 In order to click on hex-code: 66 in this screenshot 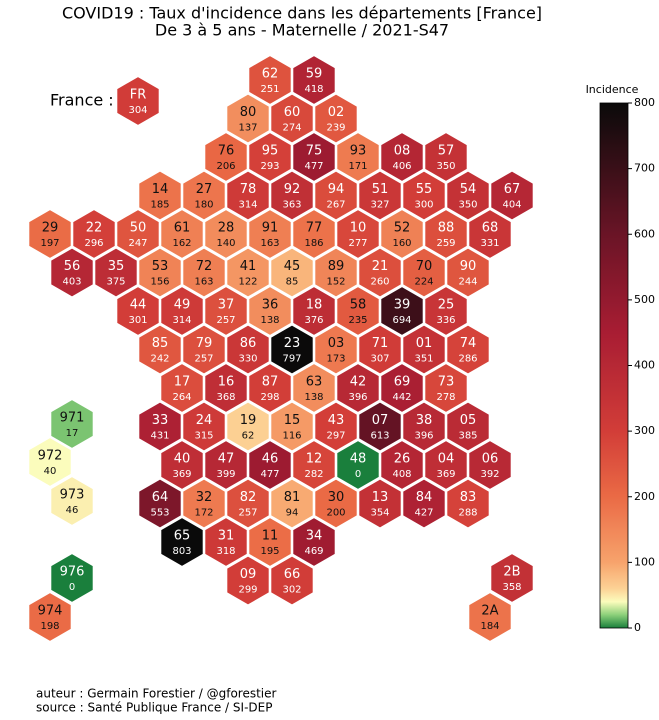, I will do `click(292, 574)`.